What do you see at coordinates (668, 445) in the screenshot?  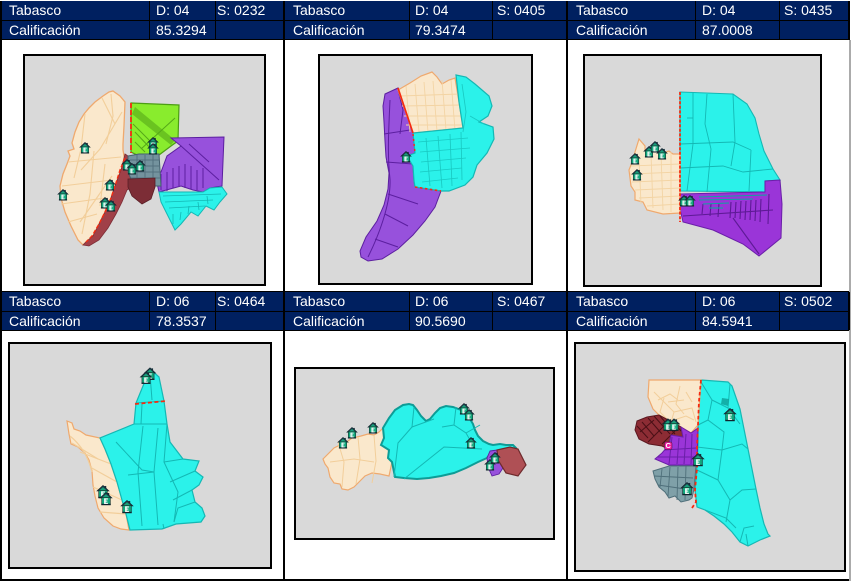 I see `svg-text: C` at bounding box center [668, 445].